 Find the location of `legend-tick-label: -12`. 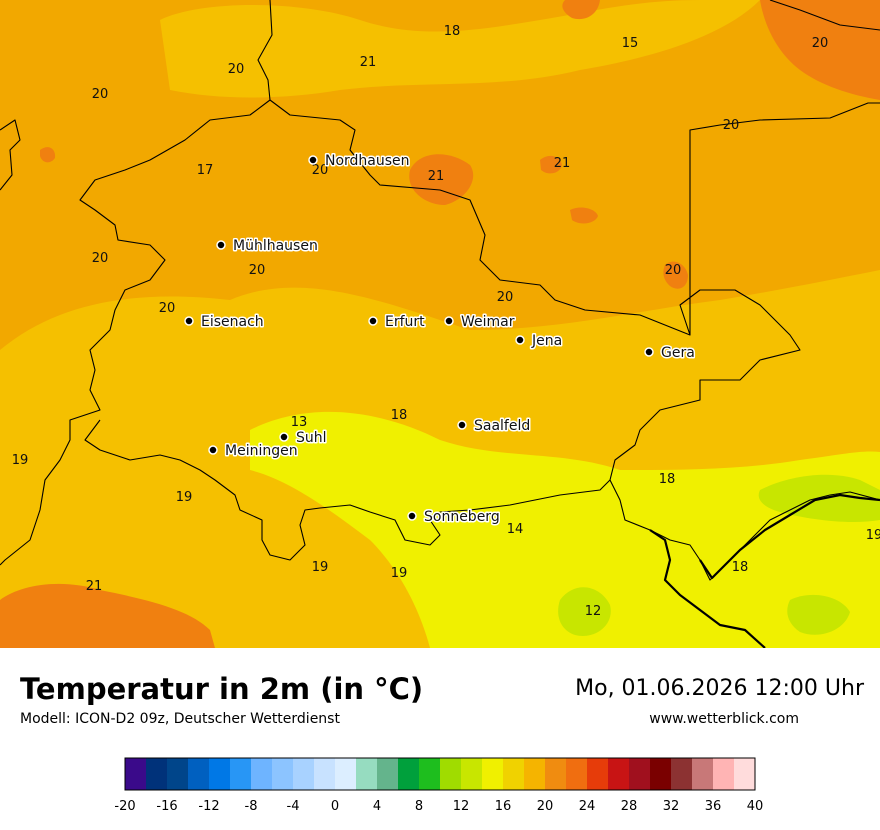

legend-tick-label: -12 is located at coordinates (208, 806).